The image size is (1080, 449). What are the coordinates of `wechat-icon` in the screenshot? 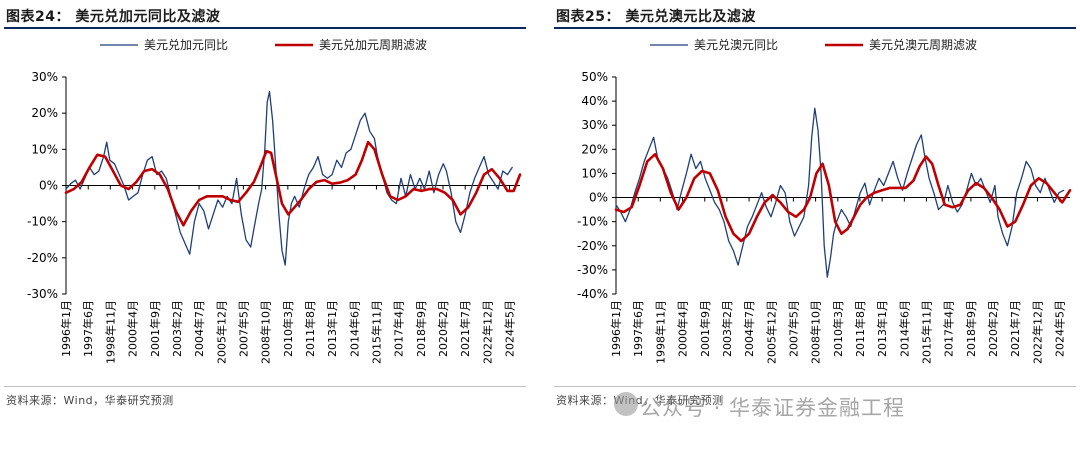 It's located at (626, 404).